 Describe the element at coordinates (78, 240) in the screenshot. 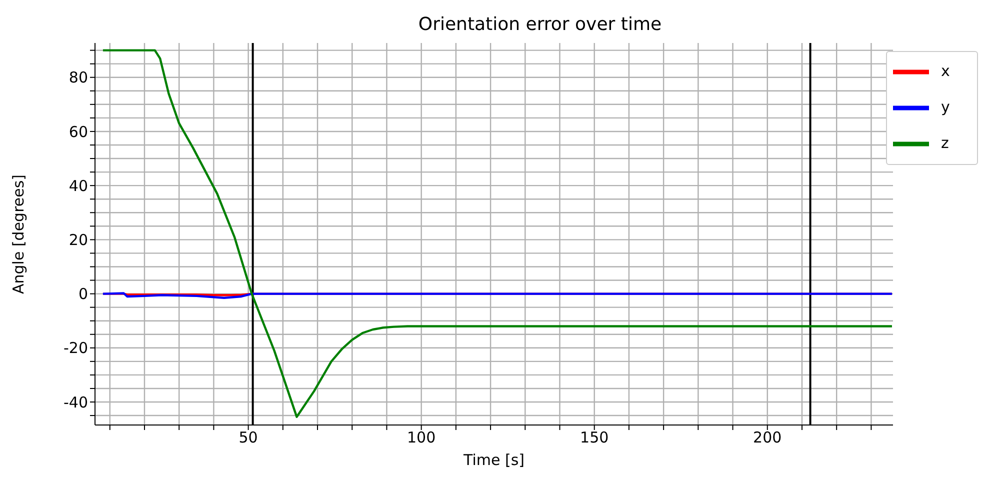

I see `y-tick-label: 20` at that location.